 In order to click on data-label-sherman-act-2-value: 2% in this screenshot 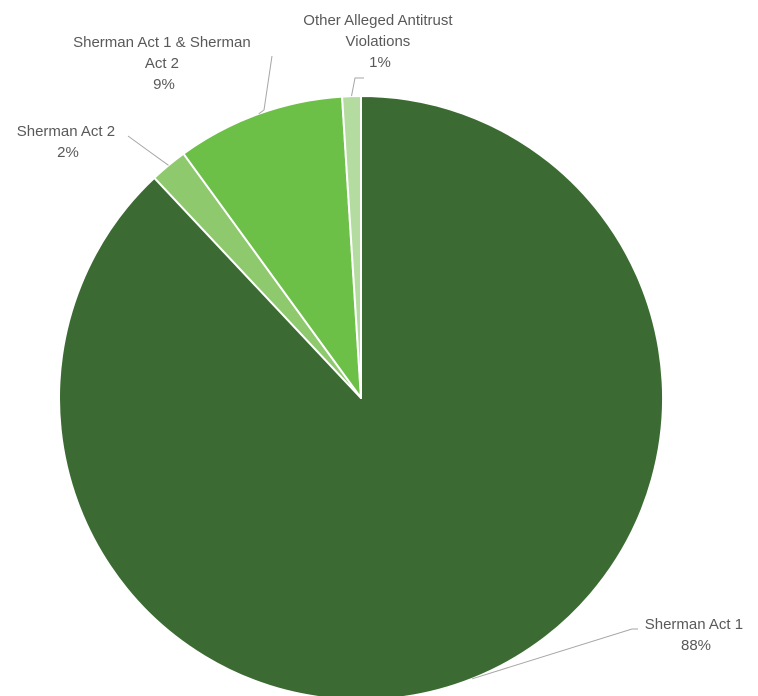, I will do `click(68, 152)`.